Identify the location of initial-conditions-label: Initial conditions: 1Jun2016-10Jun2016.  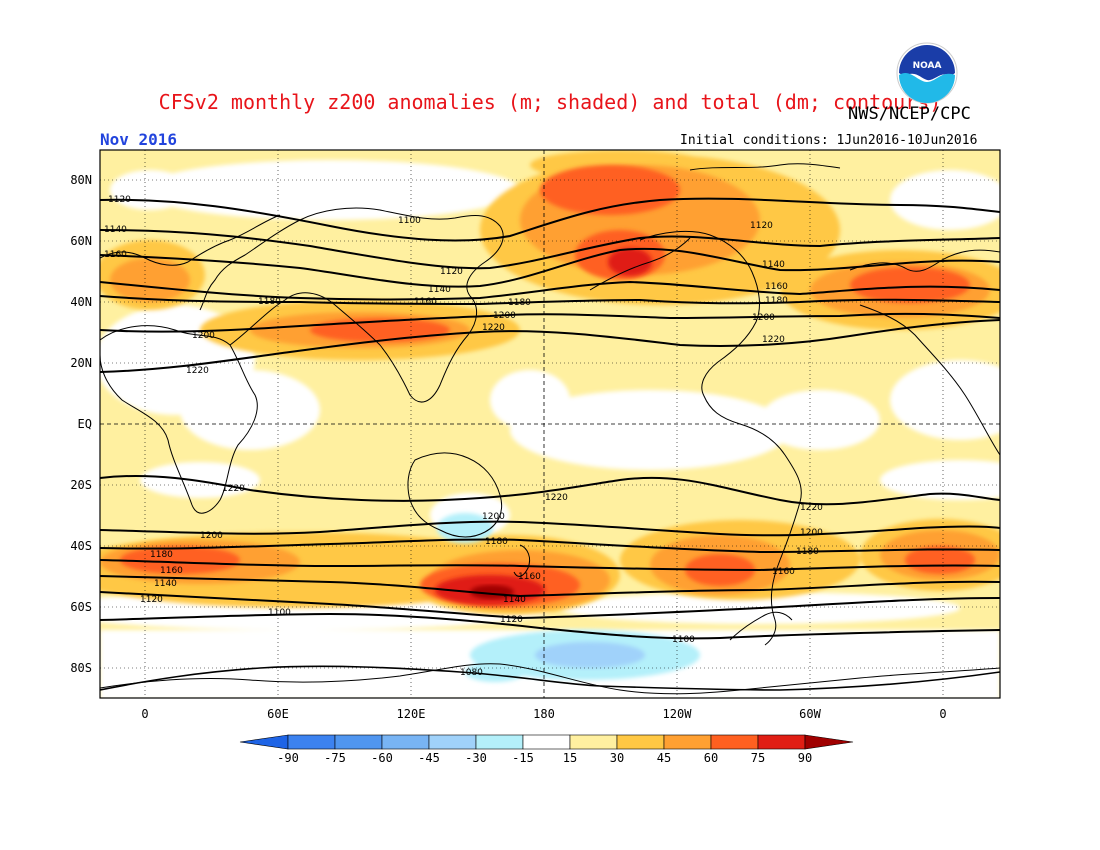
(829, 140).